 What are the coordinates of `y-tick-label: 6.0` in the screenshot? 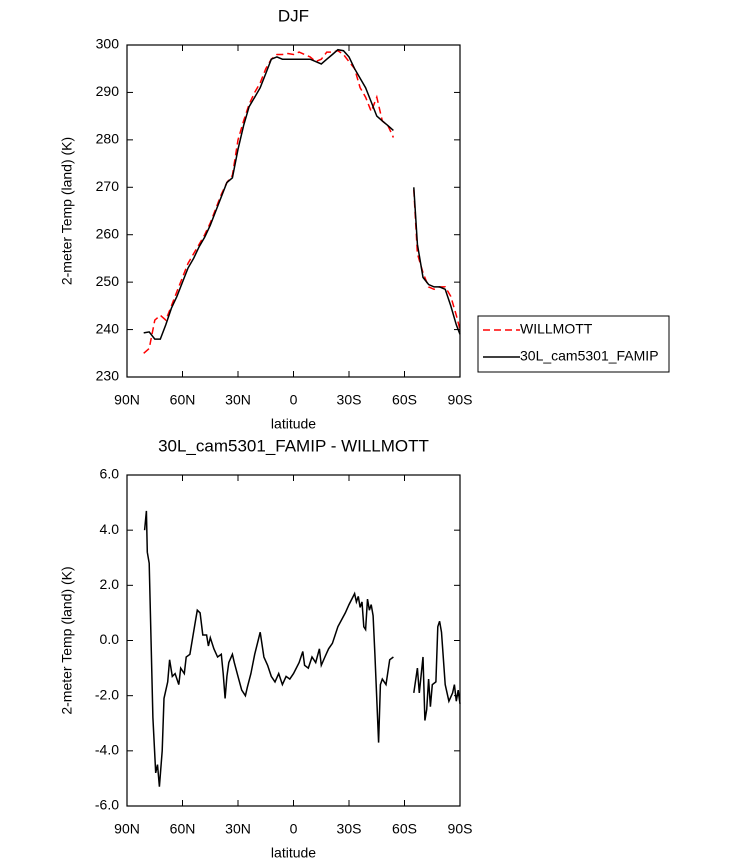 It's located at (110, 474).